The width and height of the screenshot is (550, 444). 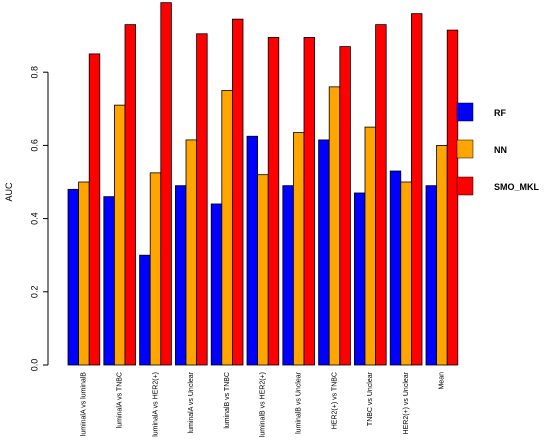 What do you see at coordinates (34, 365) in the screenshot?
I see `y-tick-label: 0.0` at bounding box center [34, 365].